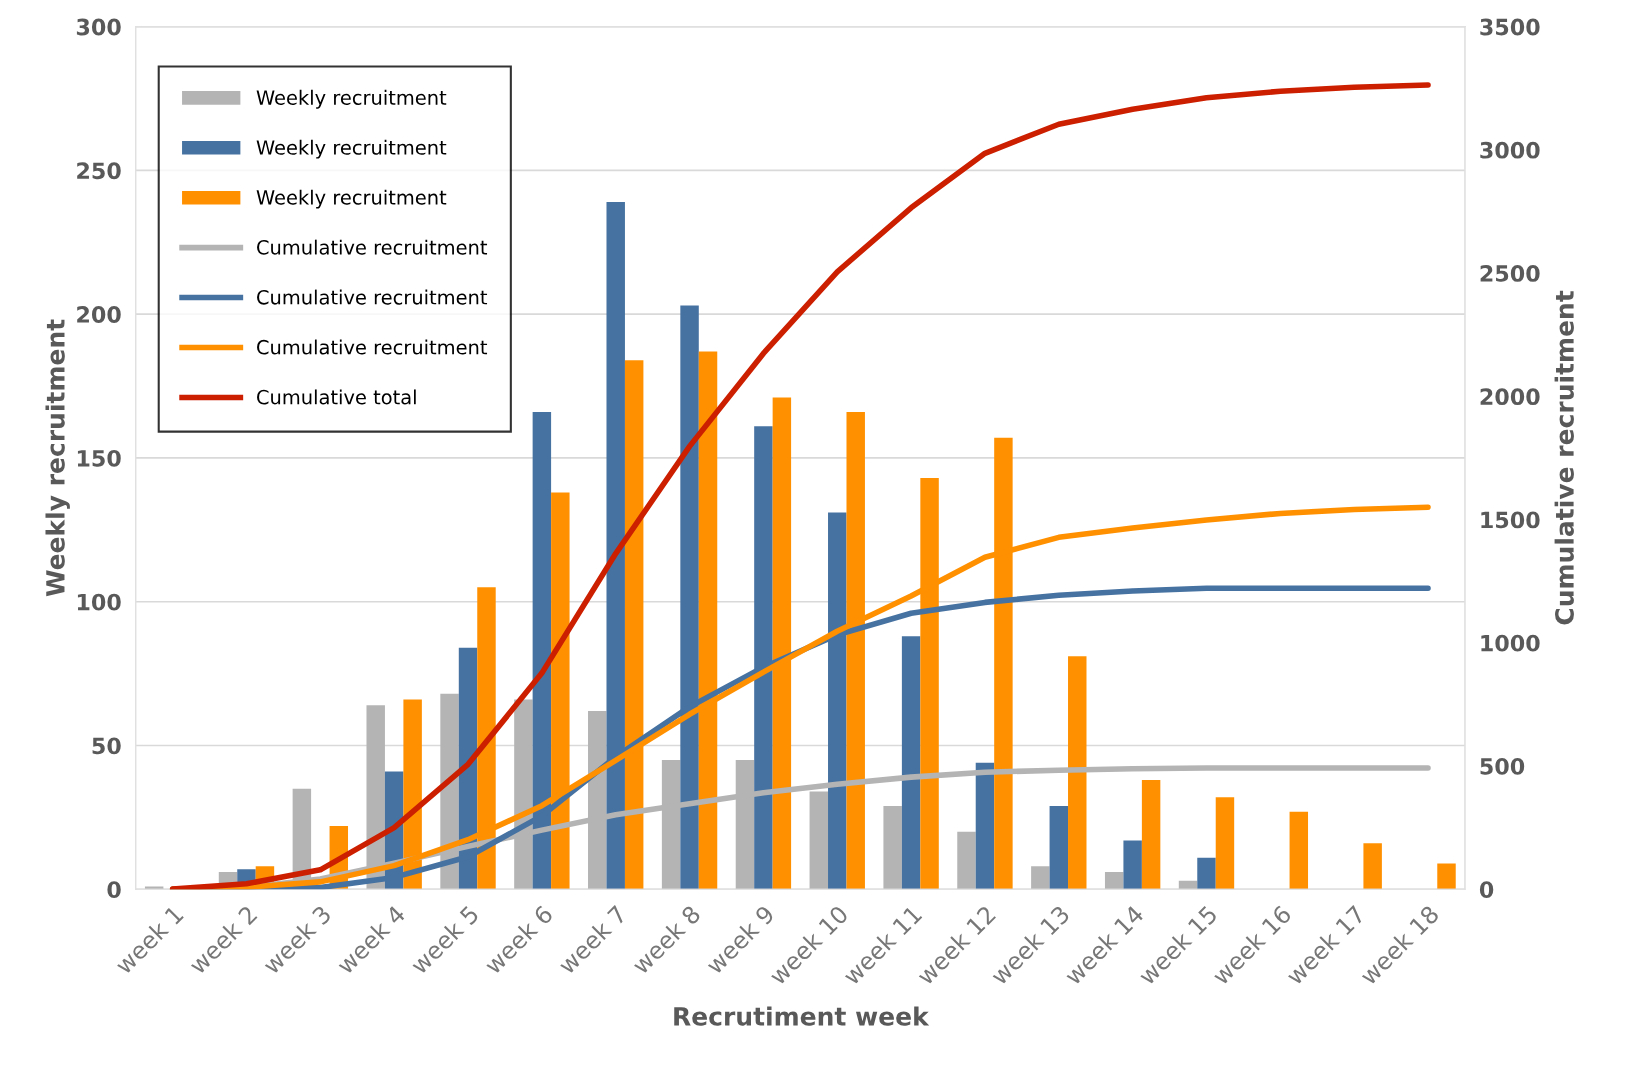 The image size is (1635, 1065). What do you see at coordinates (1510, 520) in the screenshot?
I see `y2-tick-label: 1500` at bounding box center [1510, 520].